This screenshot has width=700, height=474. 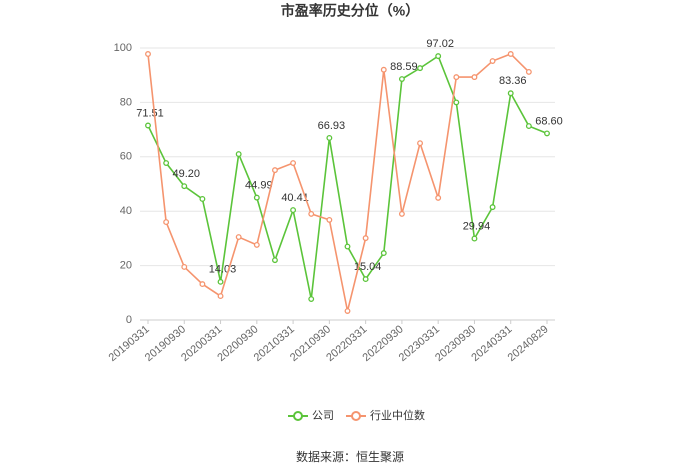 I want to click on data-label: 71.51, so click(x=150, y=113).